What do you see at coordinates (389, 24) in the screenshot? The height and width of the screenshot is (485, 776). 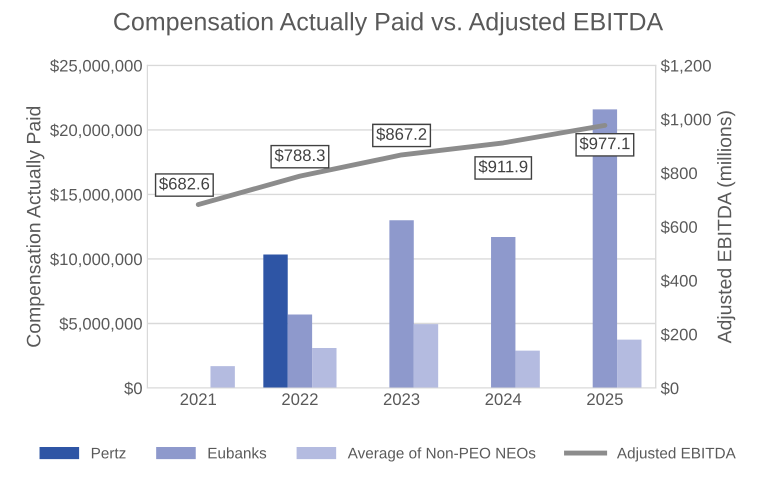 I see `chart-title: Compensation Actually Paid vs. Adjusted EBITDA` at bounding box center [389, 24].